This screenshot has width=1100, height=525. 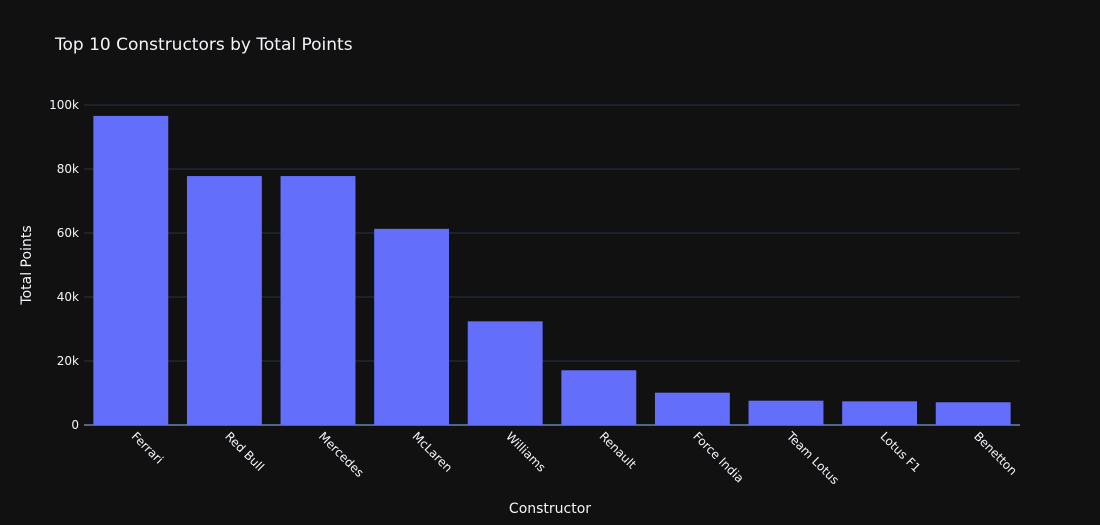 What do you see at coordinates (618, 450) in the screenshot?
I see `x-tick-label: Renault` at bounding box center [618, 450].